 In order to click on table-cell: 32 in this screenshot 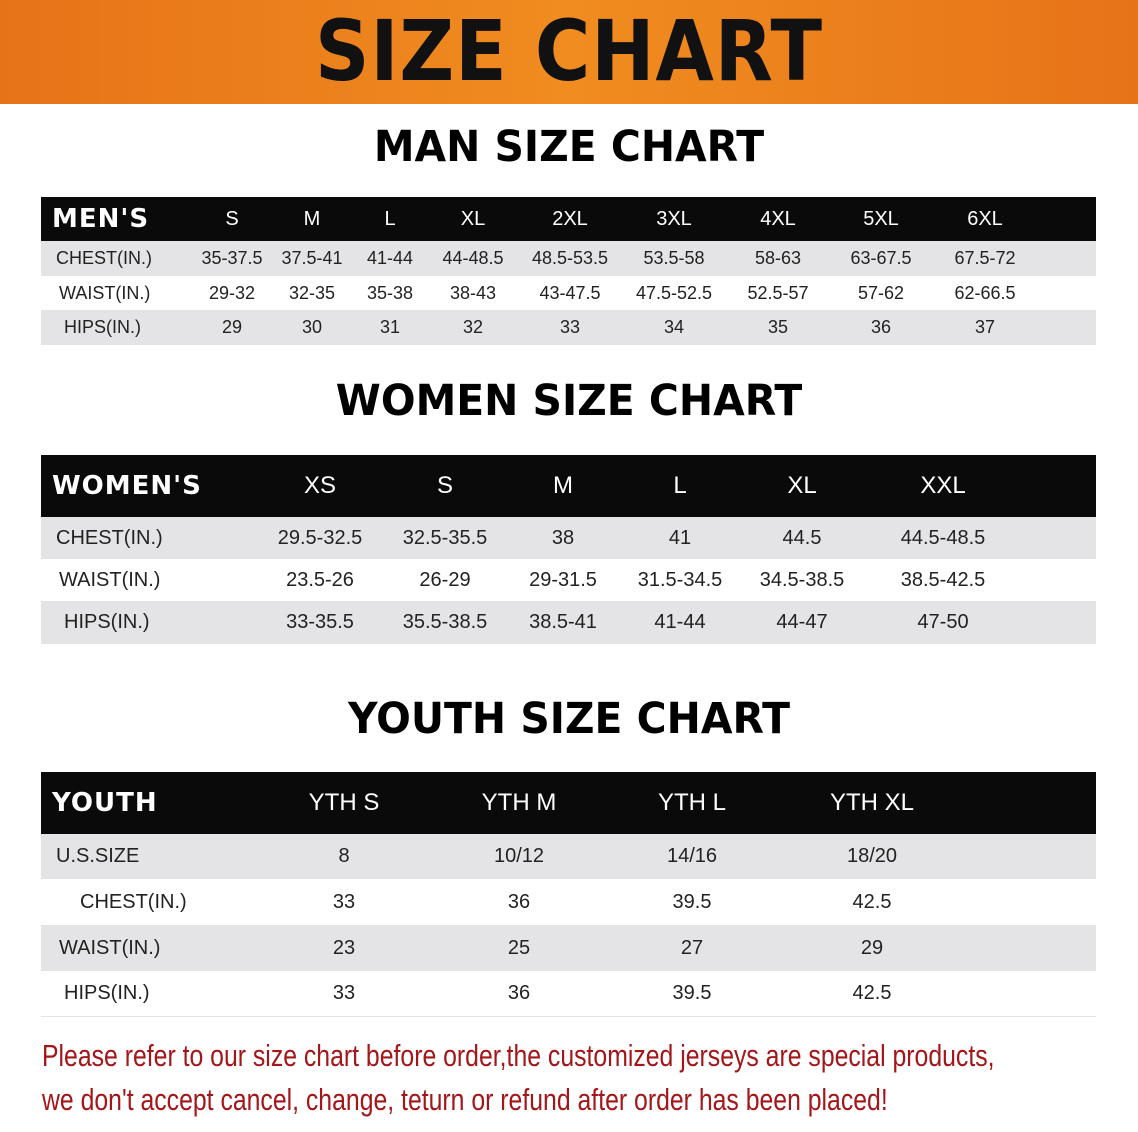, I will do `click(473, 327)`.